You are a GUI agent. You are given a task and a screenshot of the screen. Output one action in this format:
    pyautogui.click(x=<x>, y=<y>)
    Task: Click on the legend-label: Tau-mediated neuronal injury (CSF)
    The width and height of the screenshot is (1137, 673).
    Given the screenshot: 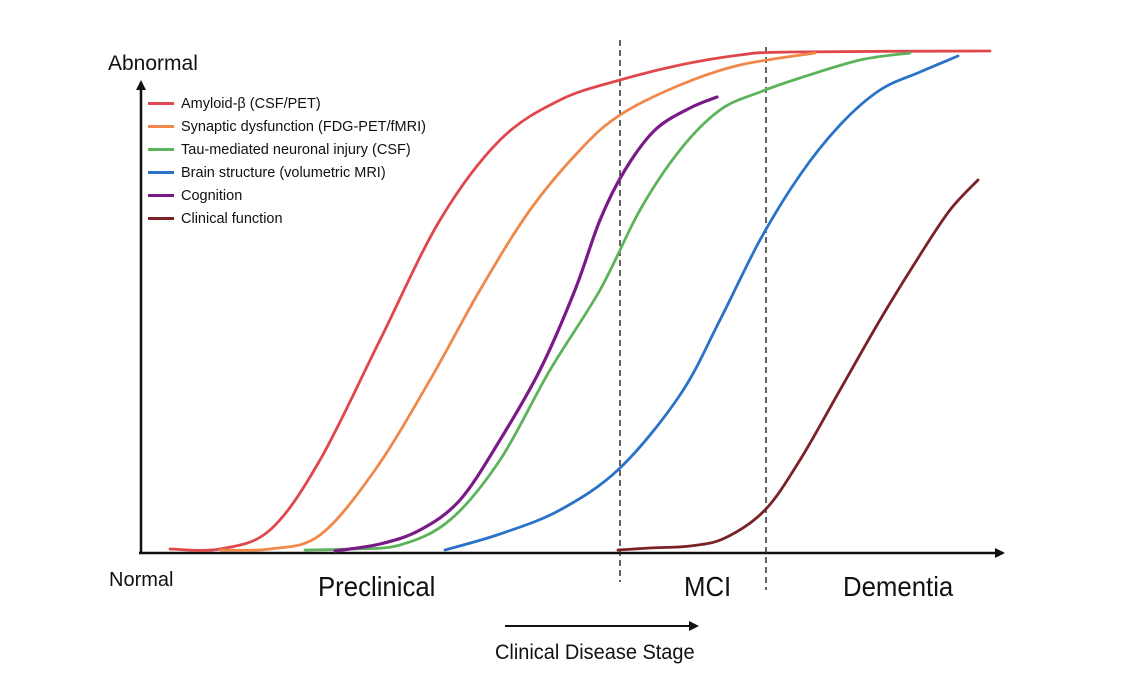 What is the action you would take?
    pyautogui.click(x=296, y=149)
    